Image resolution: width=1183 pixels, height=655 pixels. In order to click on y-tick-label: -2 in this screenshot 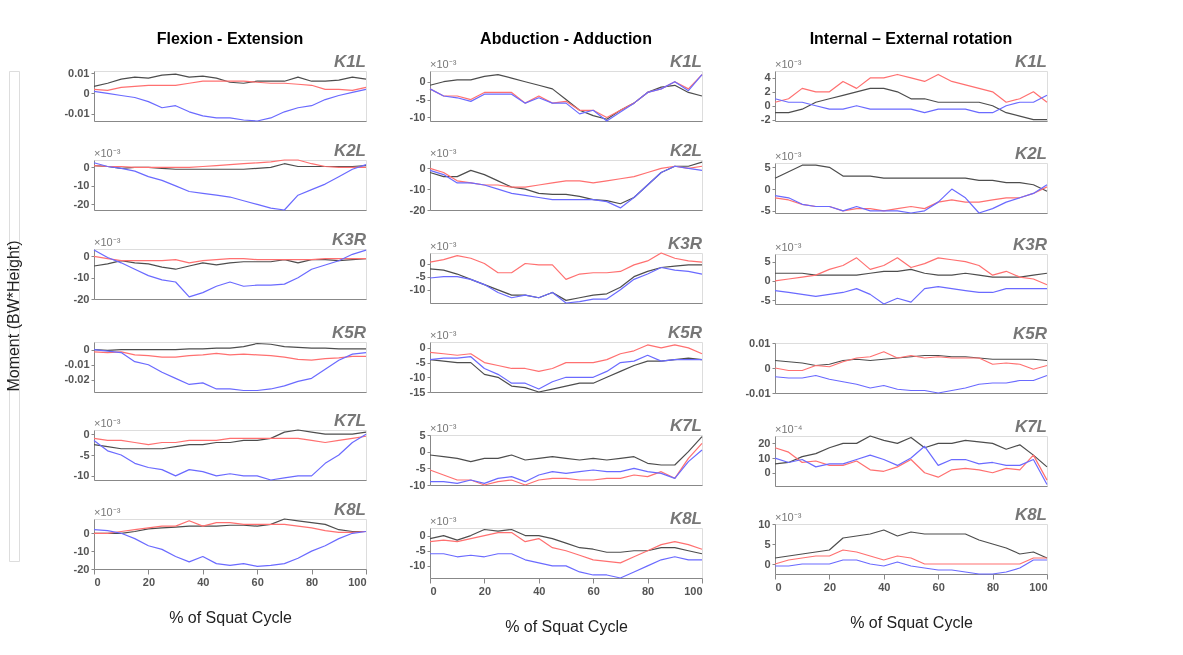, I will do `click(765, 119)`.